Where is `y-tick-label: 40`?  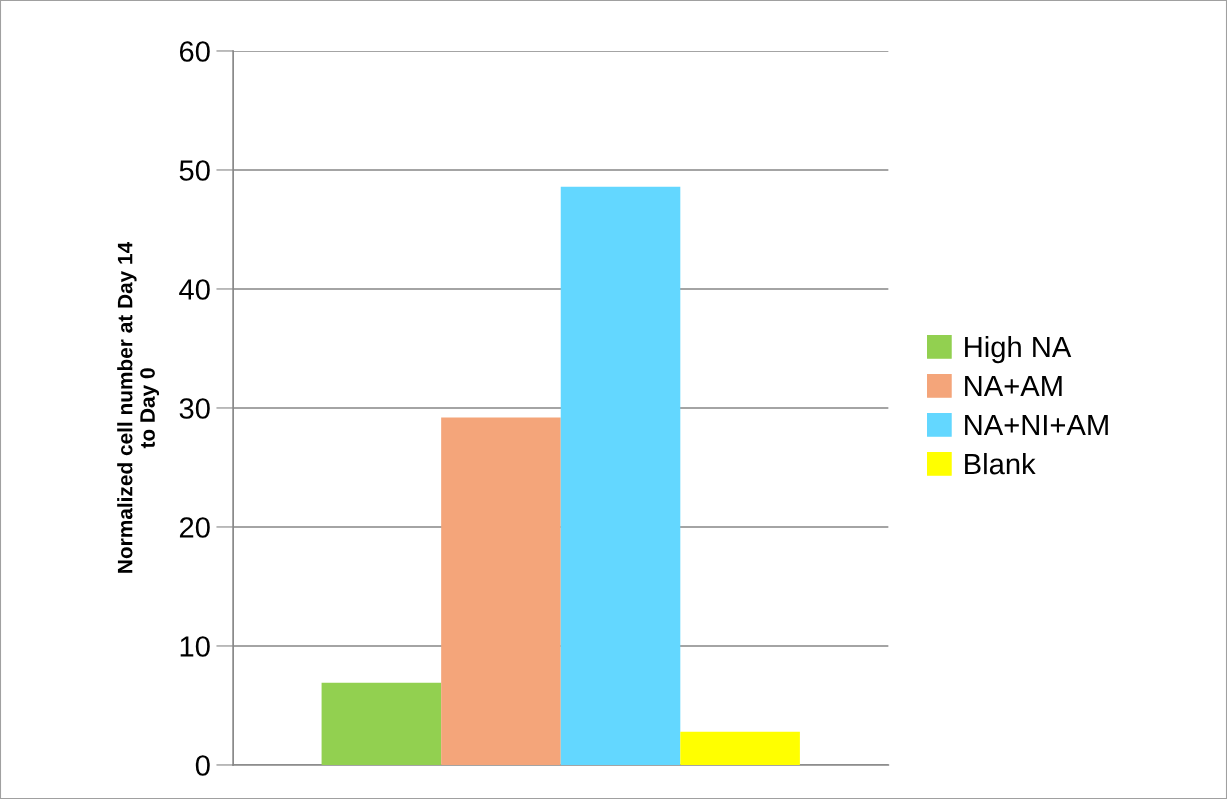 y-tick-label: 40 is located at coordinates (194, 289).